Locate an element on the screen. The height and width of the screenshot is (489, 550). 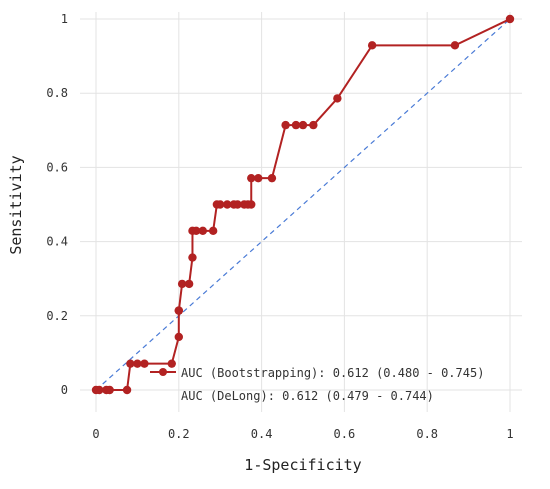
y-tick-label-0: 0 is located at coordinates (64, 390).